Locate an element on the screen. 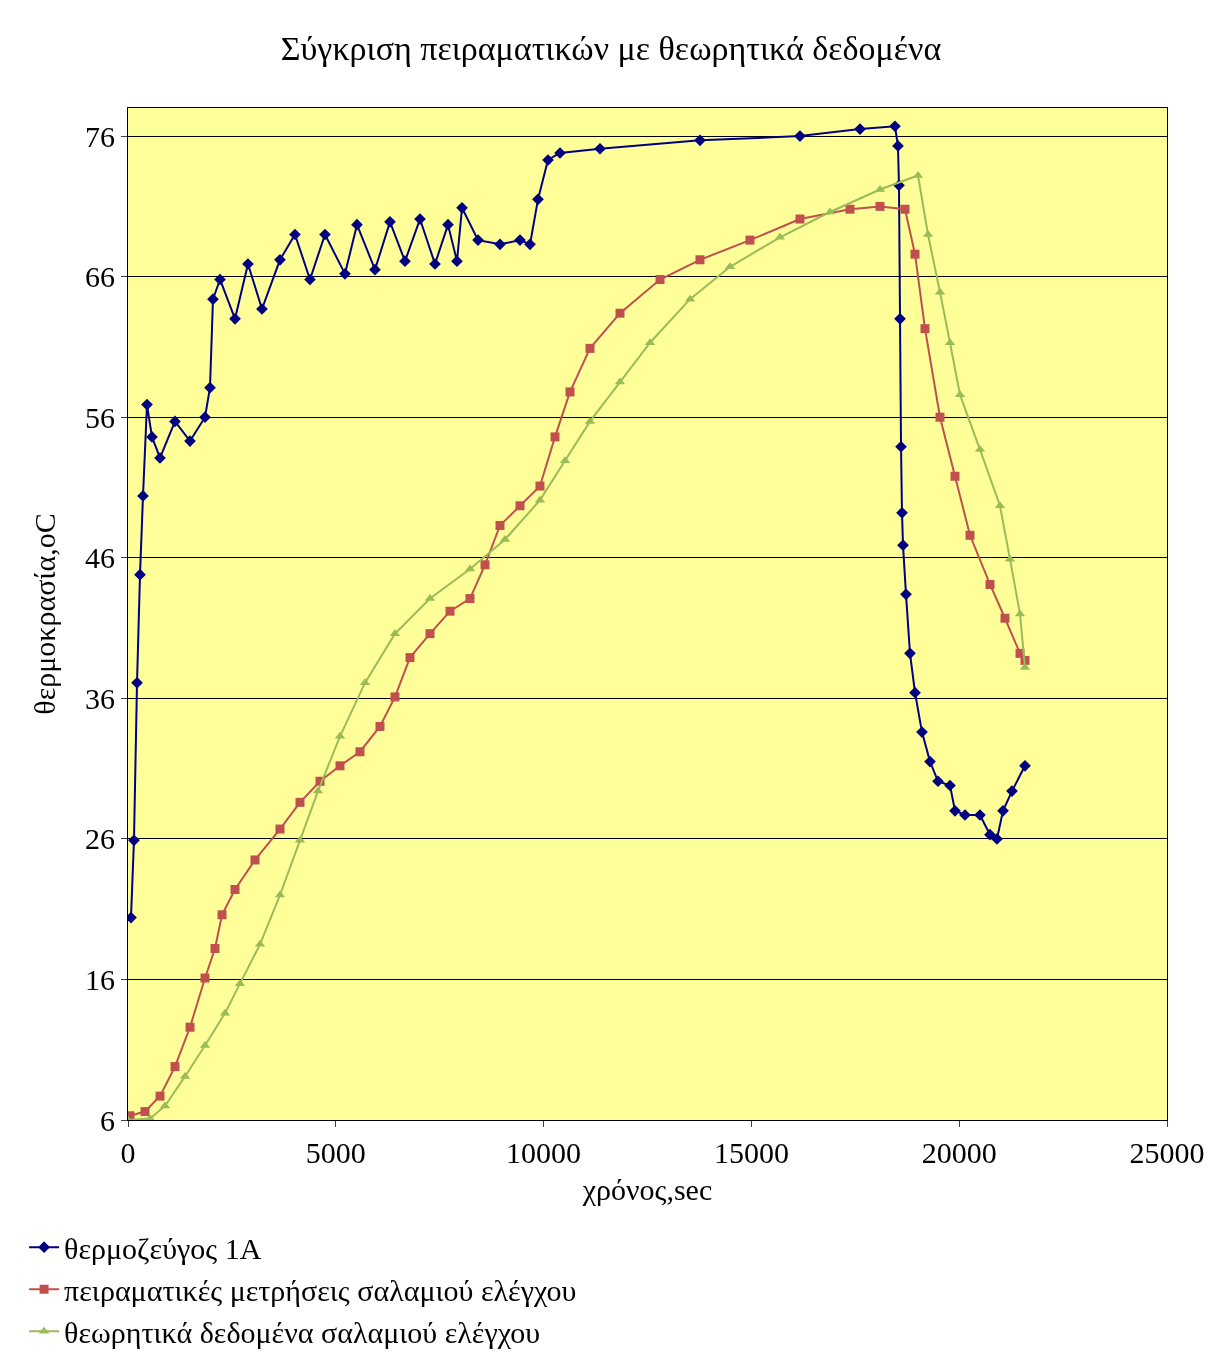 The height and width of the screenshot is (1369, 1222). y-tick-label: 6 is located at coordinates (107, 1120).